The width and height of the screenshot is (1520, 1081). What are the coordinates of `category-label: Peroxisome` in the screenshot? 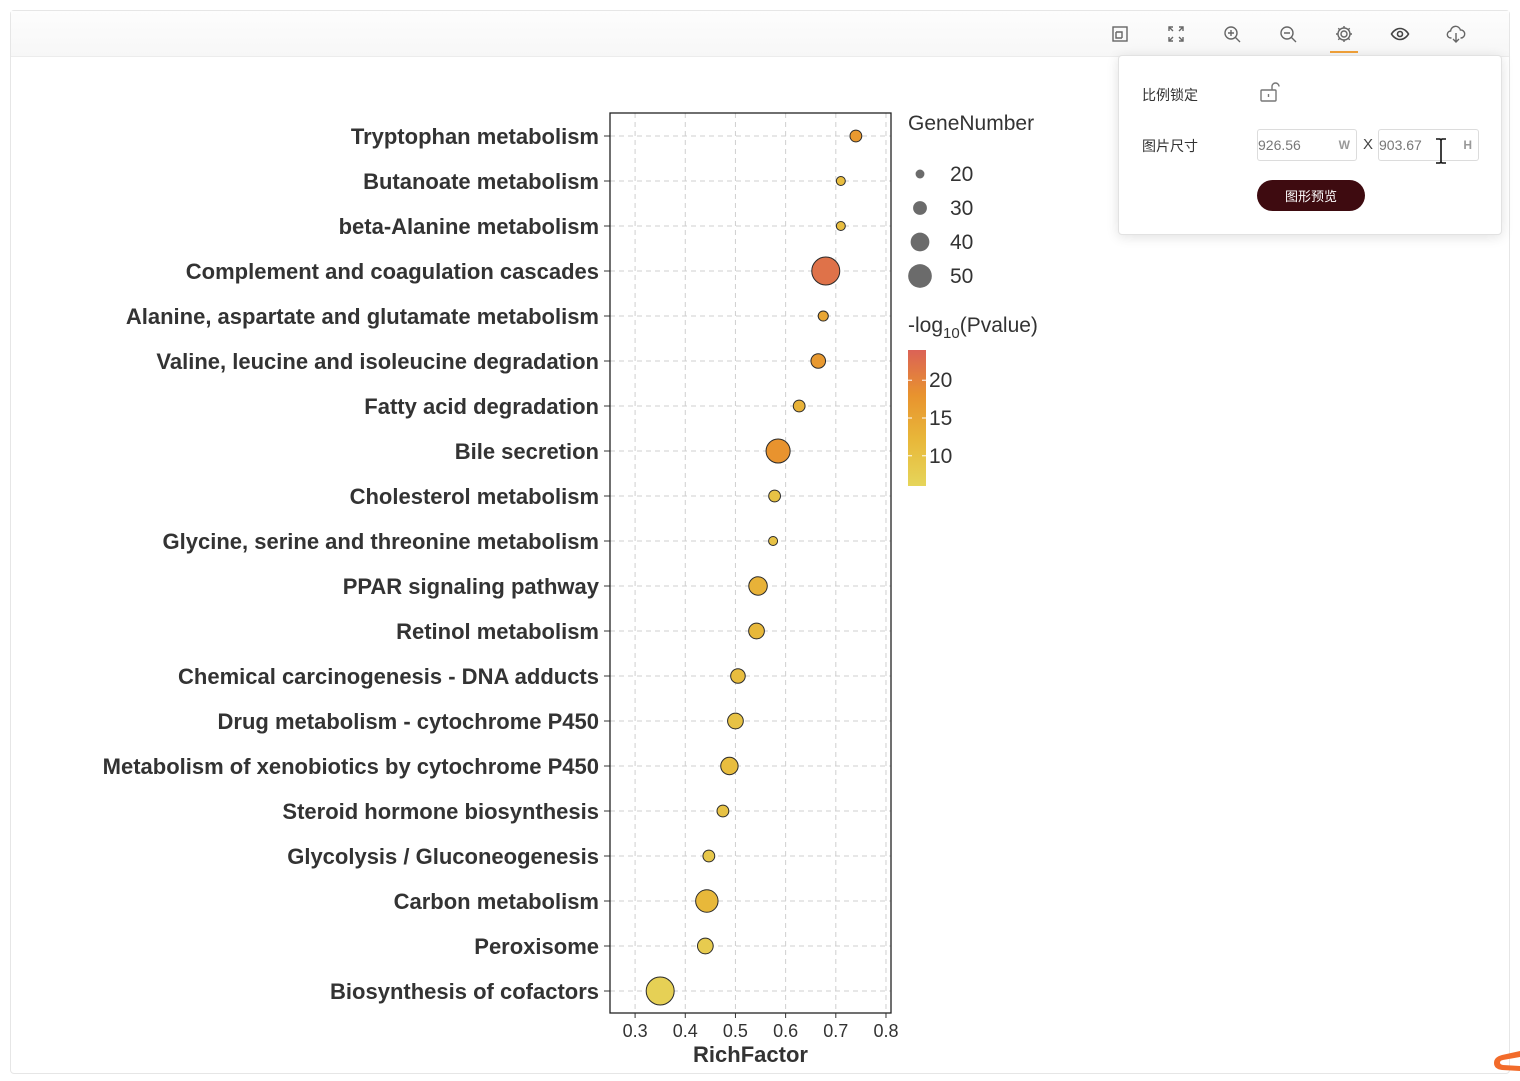 It's located at (536, 946).